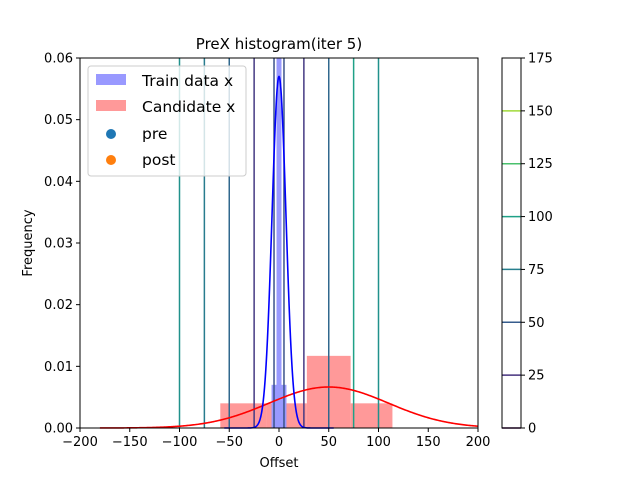 The width and height of the screenshot is (640, 480). Describe the element at coordinates (80, 442) in the screenshot. I see `x-tick-label: −200` at that location.